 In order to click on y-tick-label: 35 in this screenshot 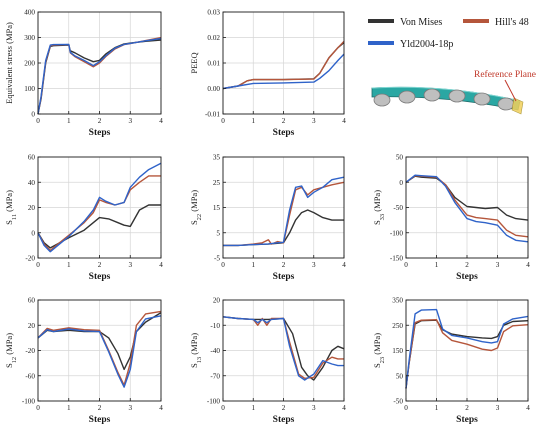, I will do `click(217, 158)`.